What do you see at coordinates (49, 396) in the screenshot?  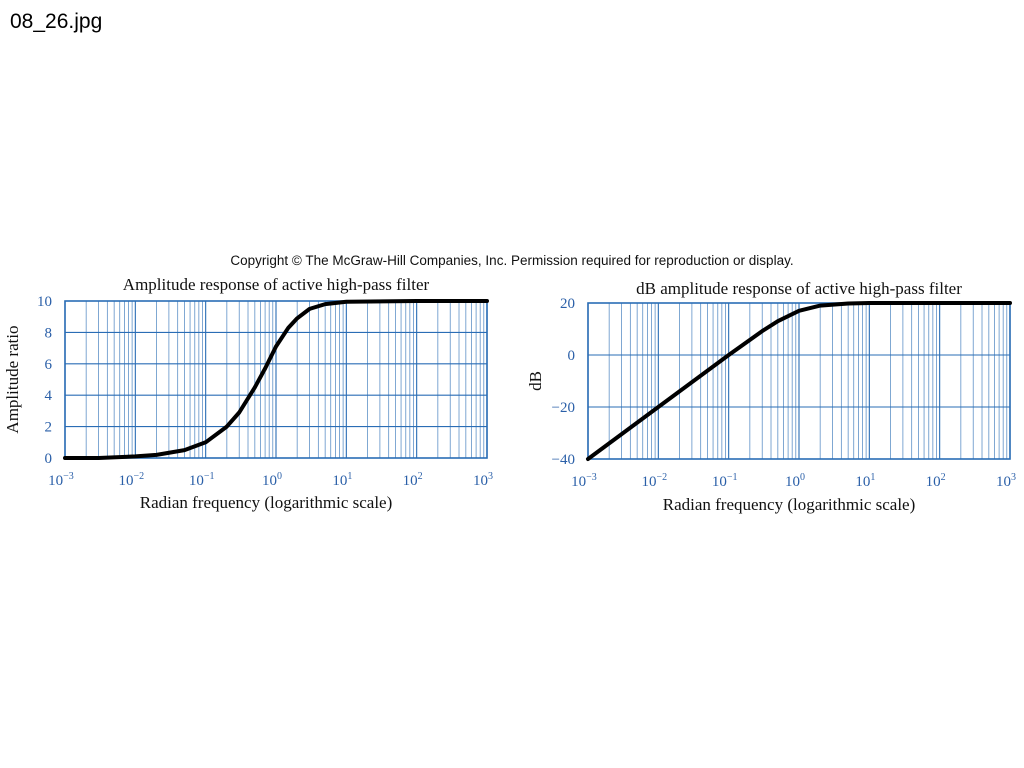 I see `y-tick-label: 4` at bounding box center [49, 396].